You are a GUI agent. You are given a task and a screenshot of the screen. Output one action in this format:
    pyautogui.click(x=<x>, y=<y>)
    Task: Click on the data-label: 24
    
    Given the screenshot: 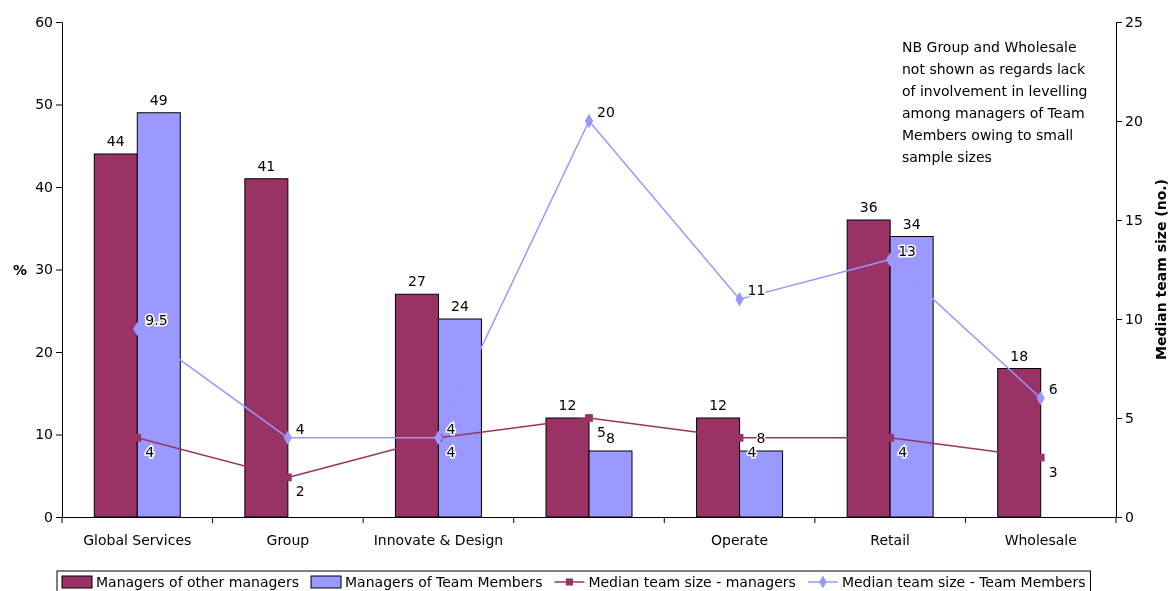 What is the action you would take?
    pyautogui.click(x=460, y=306)
    